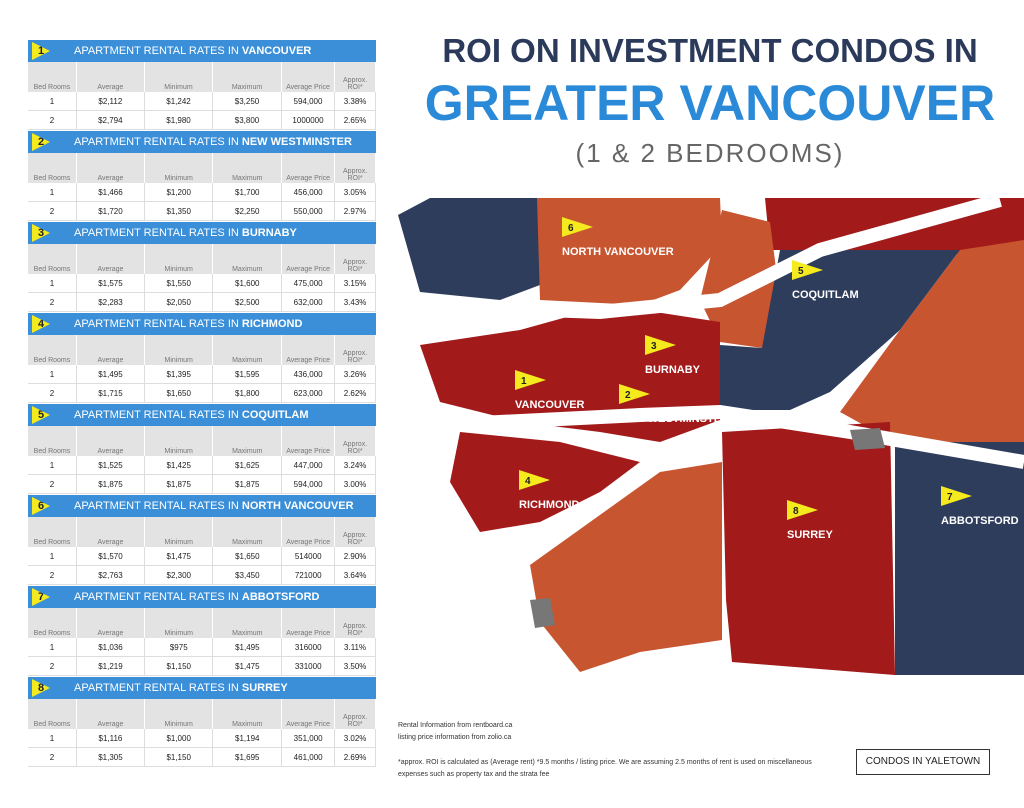 The image size is (1024, 808). What do you see at coordinates (308, 647) in the screenshot?
I see `cell: 316000` at bounding box center [308, 647].